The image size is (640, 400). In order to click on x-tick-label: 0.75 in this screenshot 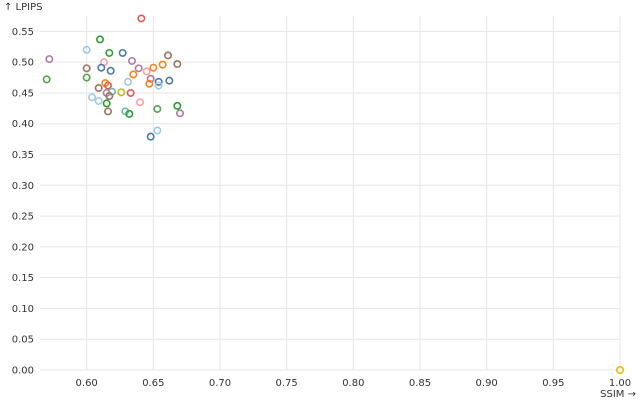, I will do `click(287, 383)`.